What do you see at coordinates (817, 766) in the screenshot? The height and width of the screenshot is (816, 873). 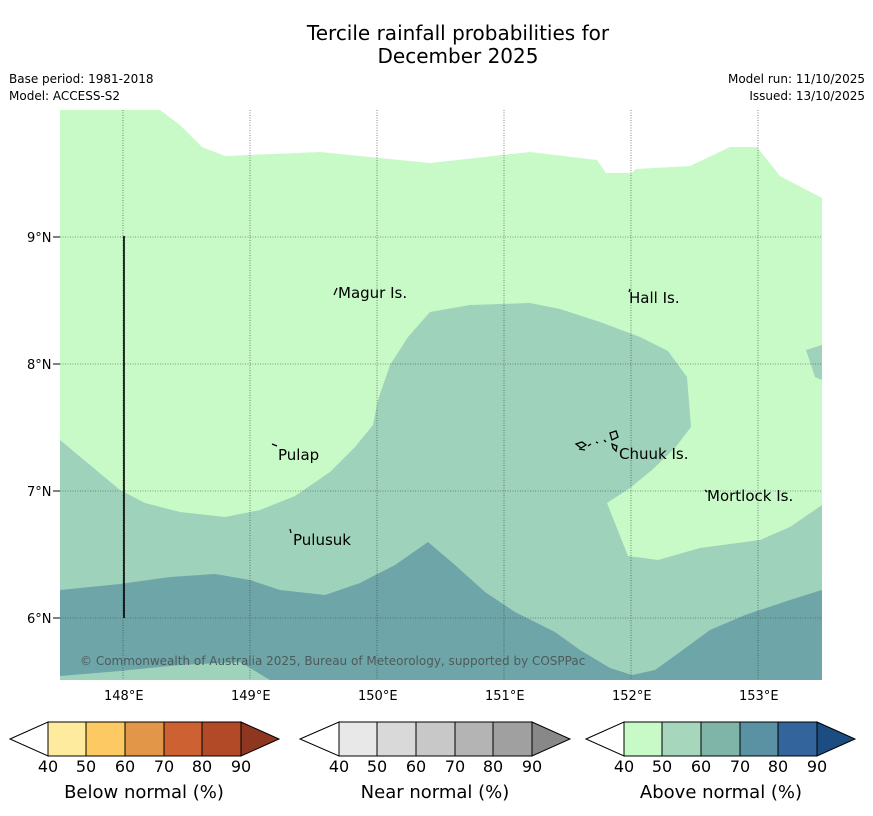 I see `cb-above-tick-90: 90` at bounding box center [817, 766].